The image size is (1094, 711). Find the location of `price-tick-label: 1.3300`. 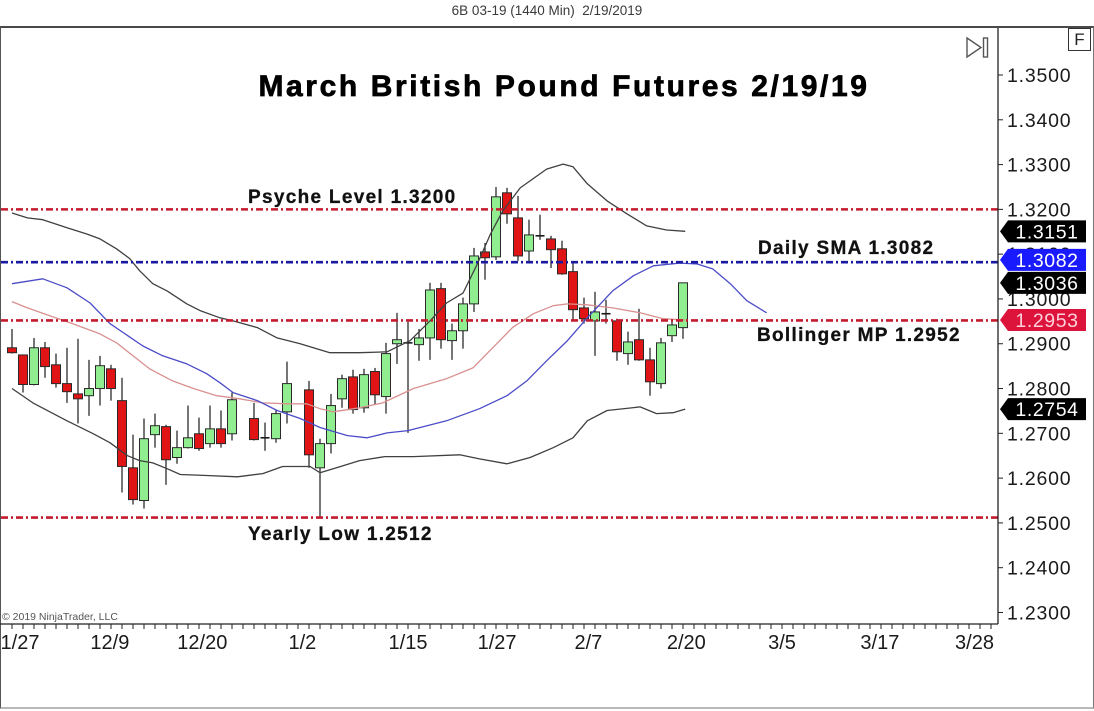

price-tick-label: 1.3300 is located at coordinates (1039, 166).